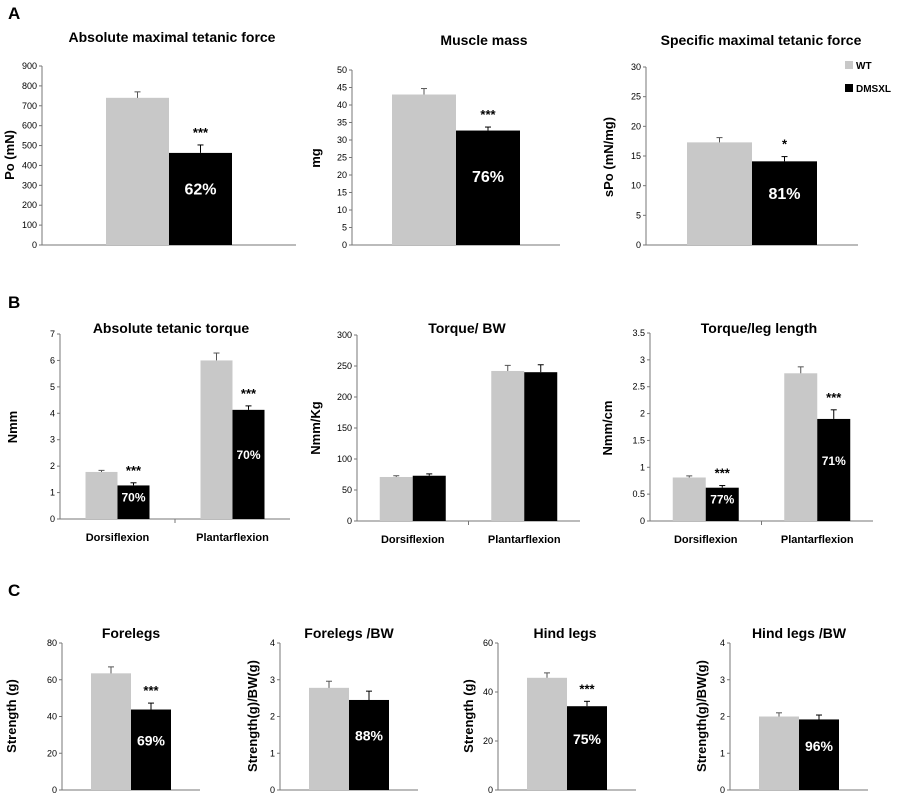 This screenshot has height=800, width=924. Describe the element at coordinates (344, 428) in the screenshot. I see `y-tick-label: 150` at that location.